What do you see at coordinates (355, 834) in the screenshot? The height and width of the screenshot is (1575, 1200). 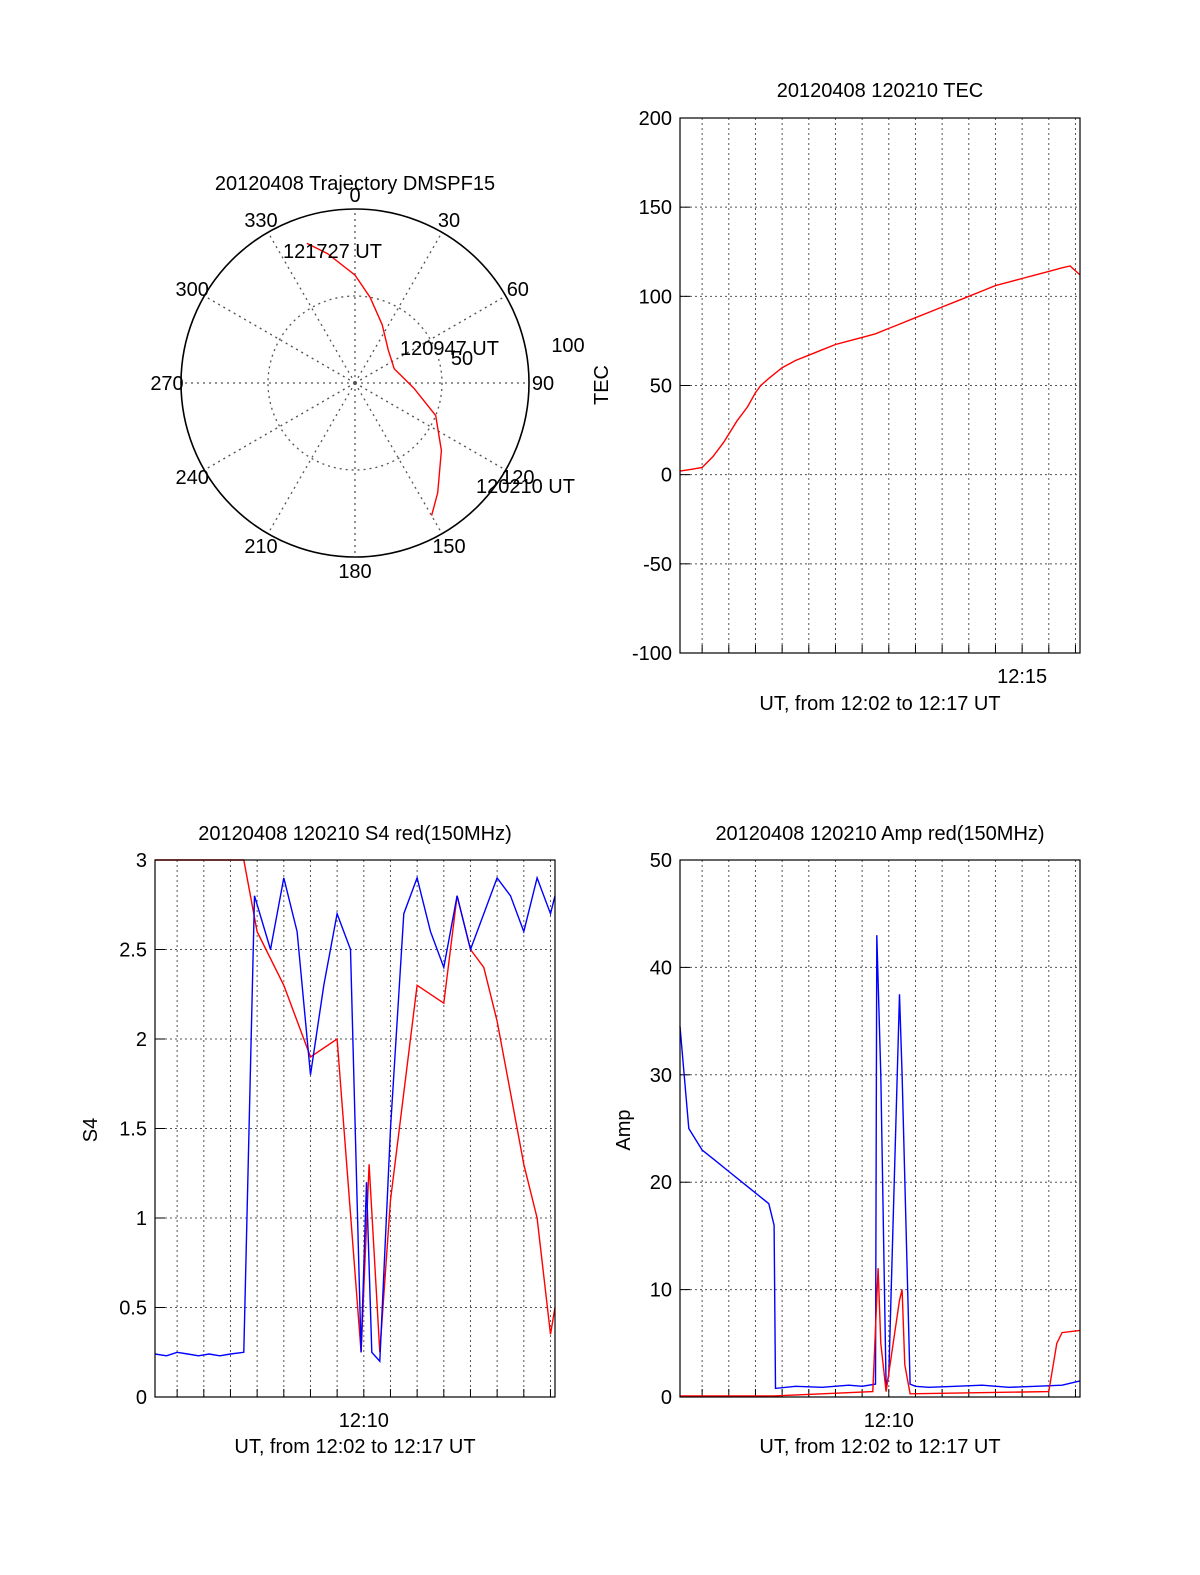 I see `s4-title: 20120408 120210 S4 red(150MHz)` at bounding box center [355, 834].